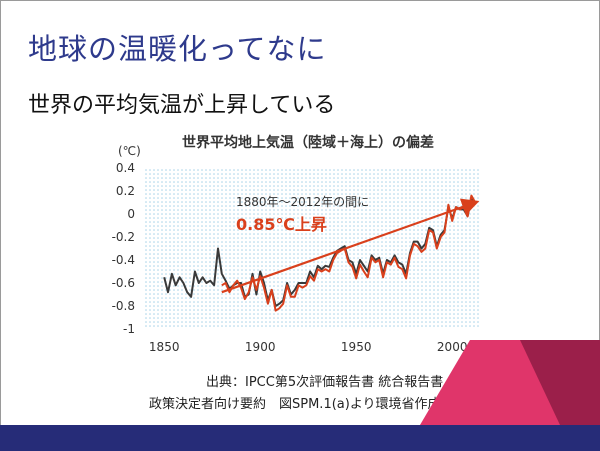 The width and height of the screenshot is (600, 451). I want to click on y-axis-ticks: 0.4 0.2 0 -0.2 -0.4 -0.6 -0.8 -1, so click(123, 248).